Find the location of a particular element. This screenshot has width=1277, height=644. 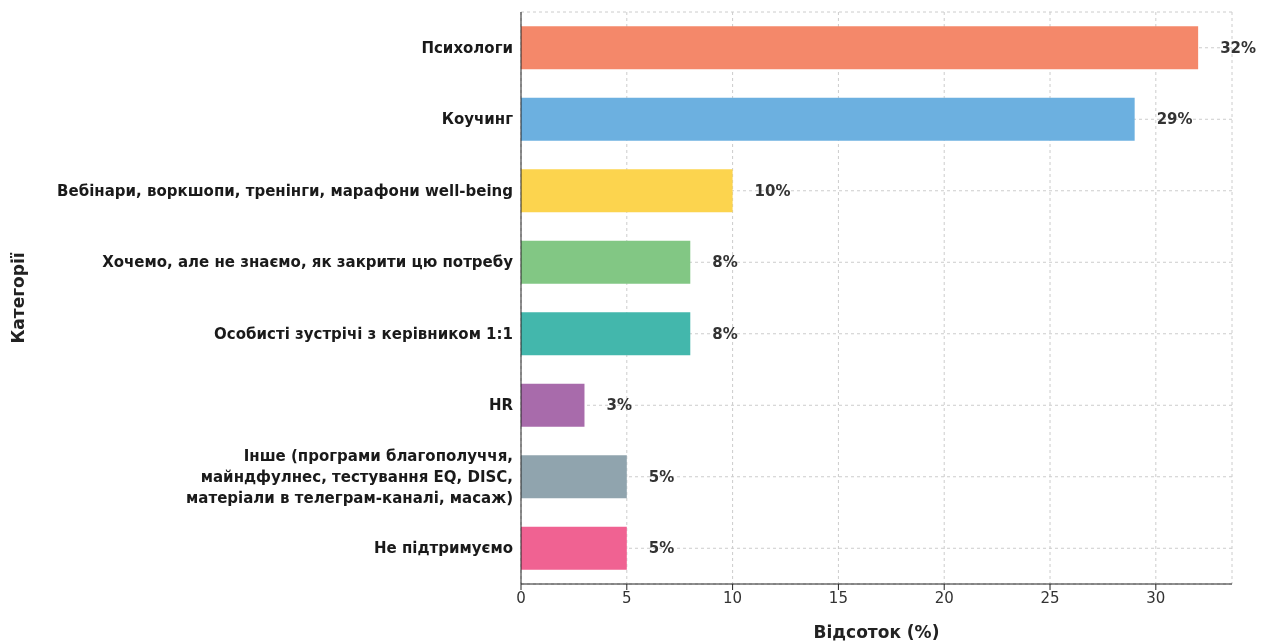

x-axis-title: Відсоток (%) is located at coordinates (876, 632).